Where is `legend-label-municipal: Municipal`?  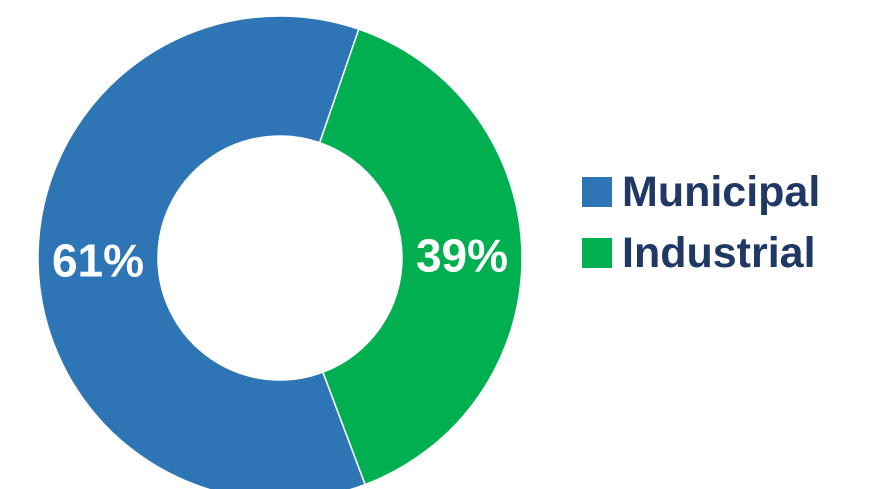
legend-label-municipal: Municipal is located at coordinates (721, 191).